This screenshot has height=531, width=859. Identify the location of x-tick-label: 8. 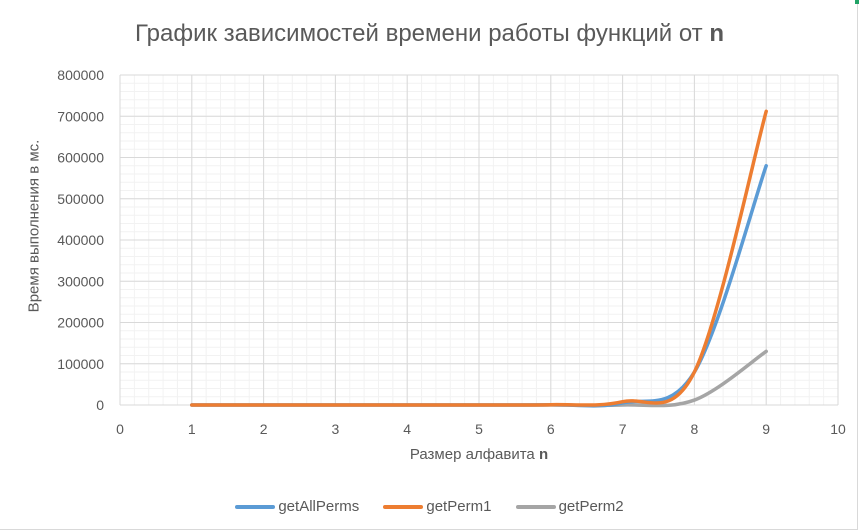
(695, 429).